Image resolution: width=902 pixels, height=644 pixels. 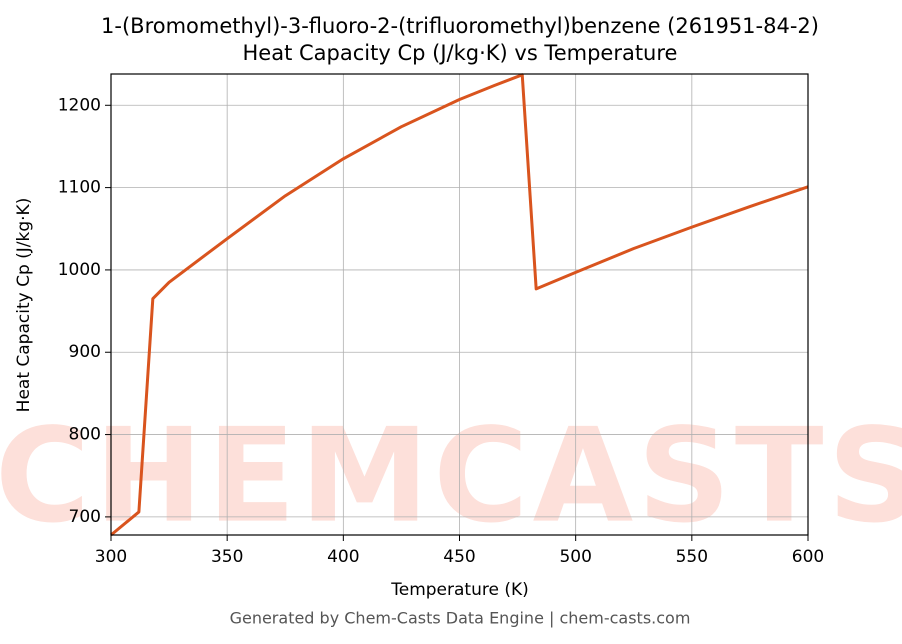 I want to click on x-tick-label: 550, so click(x=692, y=557).